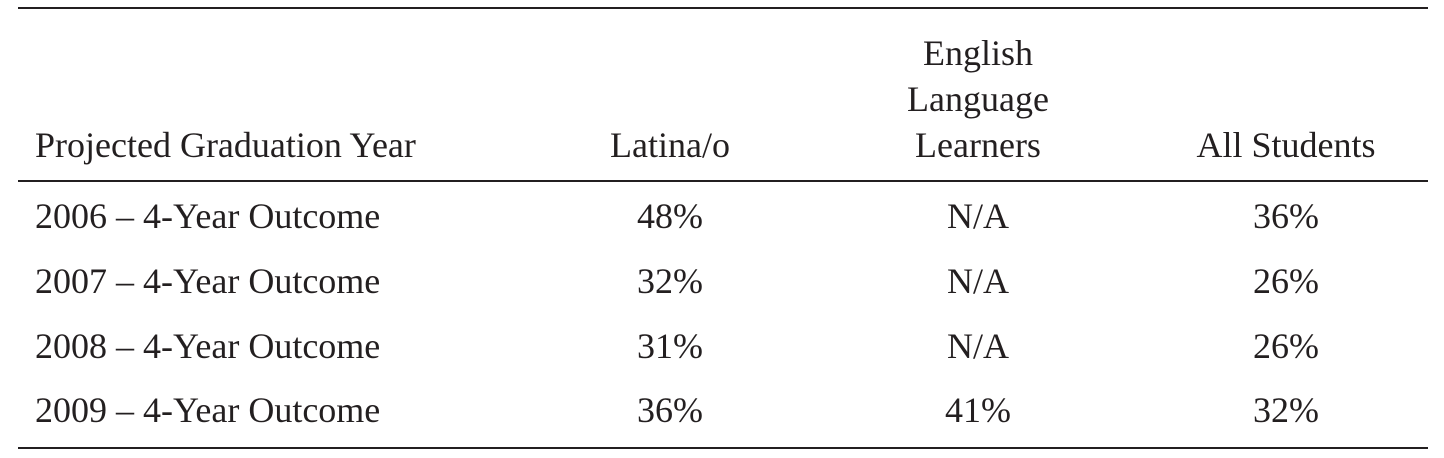  What do you see at coordinates (723, 181) in the screenshot?
I see `header-rule` at bounding box center [723, 181].